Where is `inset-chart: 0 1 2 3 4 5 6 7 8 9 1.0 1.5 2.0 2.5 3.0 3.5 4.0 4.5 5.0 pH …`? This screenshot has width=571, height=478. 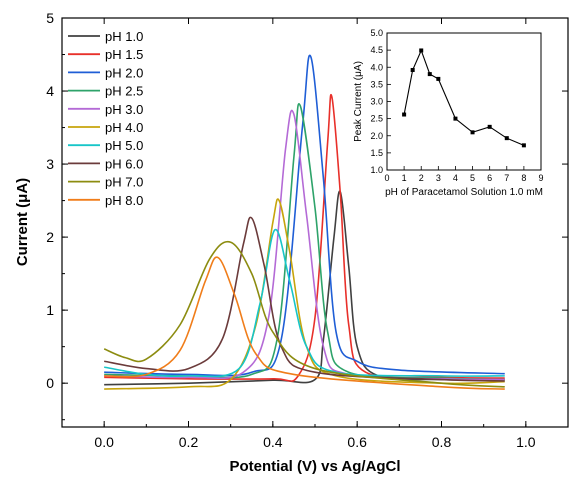
inset-chart: 0 1 2 3 4 5 6 7 8 9 1.0 1.5 2.0 2.5 3.0 3.5 4.0 4.5 5.0 pH … is located at coordinates (448, 113).